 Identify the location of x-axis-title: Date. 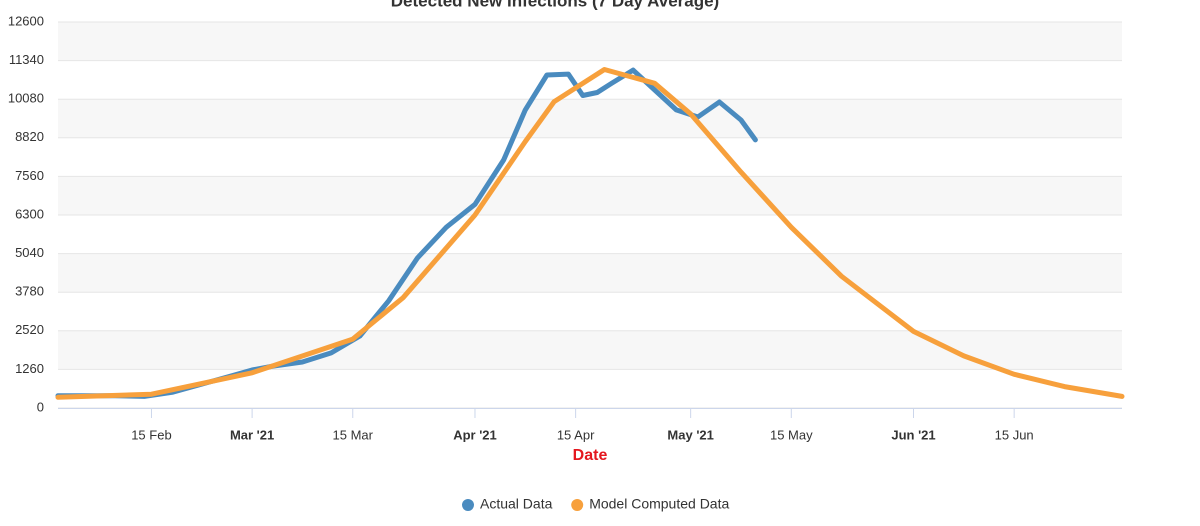
(590, 455).